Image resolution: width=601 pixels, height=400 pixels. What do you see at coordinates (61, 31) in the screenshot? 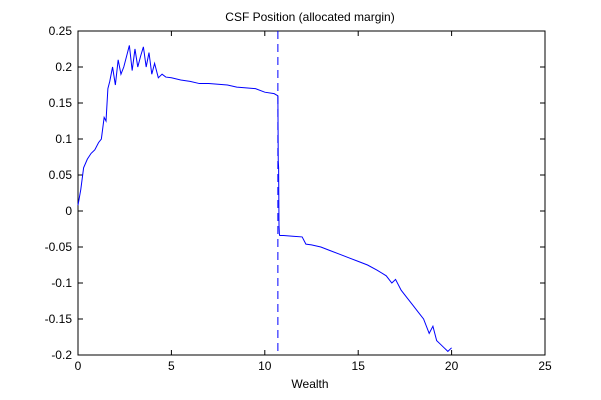
I see `y-tick-label-9: 0.25` at bounding box center [61, 31].